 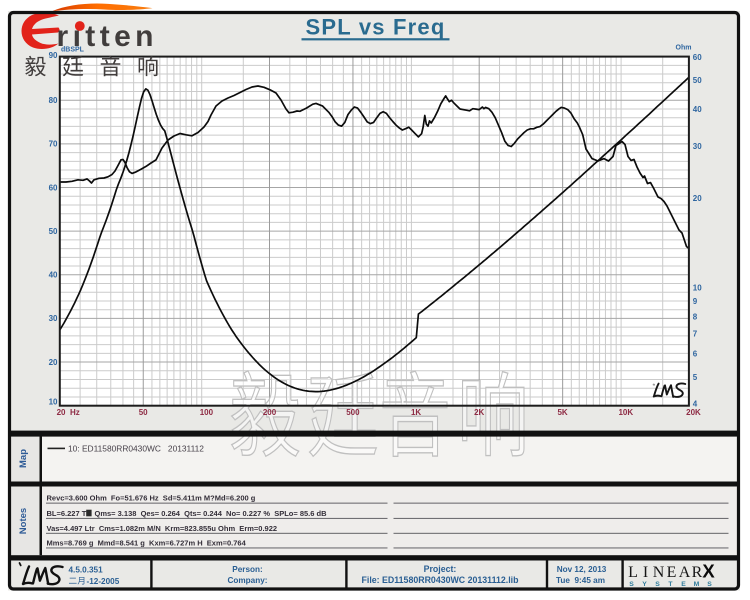 I want to click on svg-text: L, so click(x=633, y=572).